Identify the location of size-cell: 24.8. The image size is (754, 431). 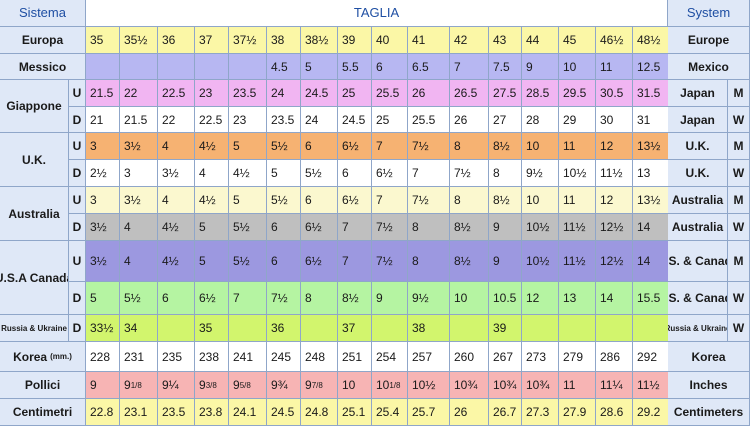
(319, 412).